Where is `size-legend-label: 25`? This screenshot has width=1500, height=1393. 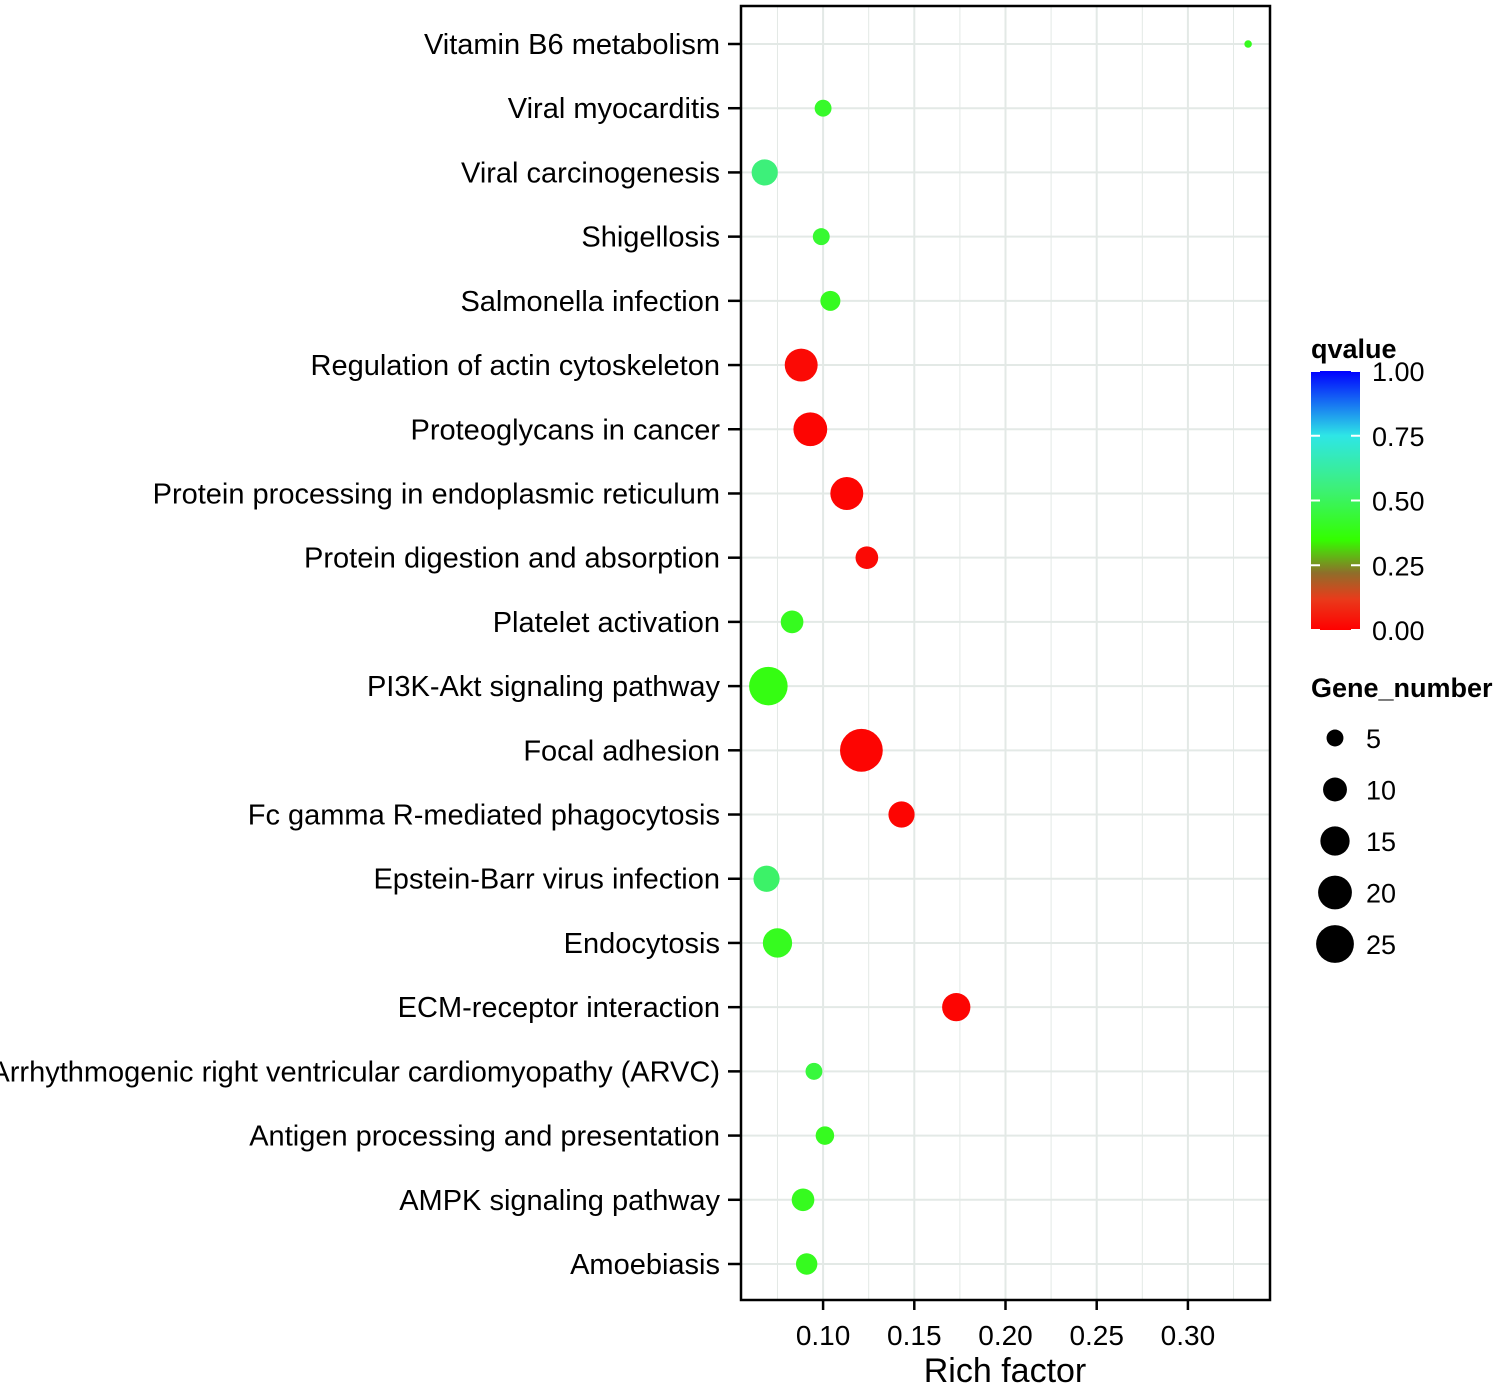
size-legend-label: 25 is located at coordinates (1381, 945).